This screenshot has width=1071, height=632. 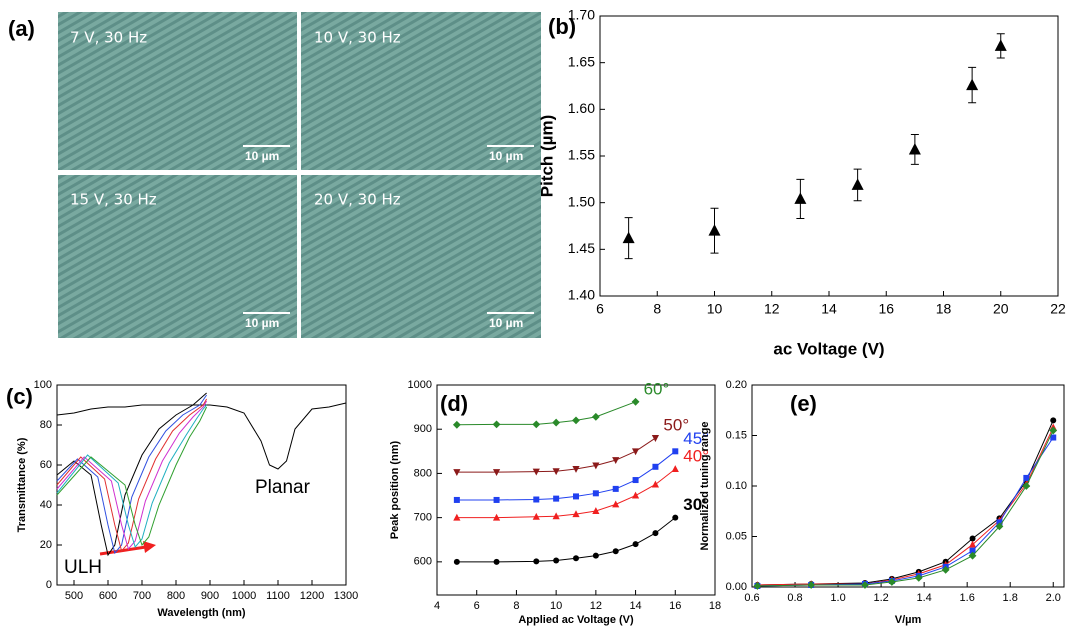 What do you see at coordinates (736, 486) in the screenshot?
I see `y-tick-label: 0.10` at bounding box center [736, 486].